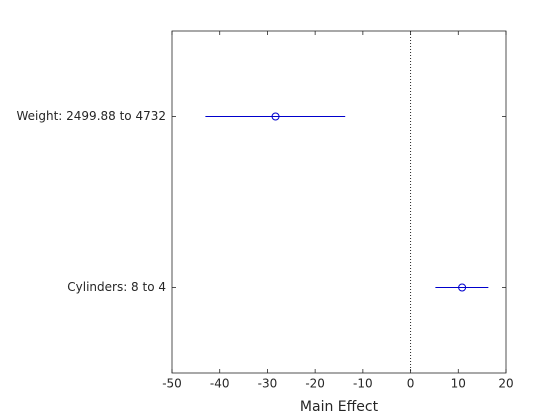  I want to click on x-tick-label: -50, so click(172, 384).